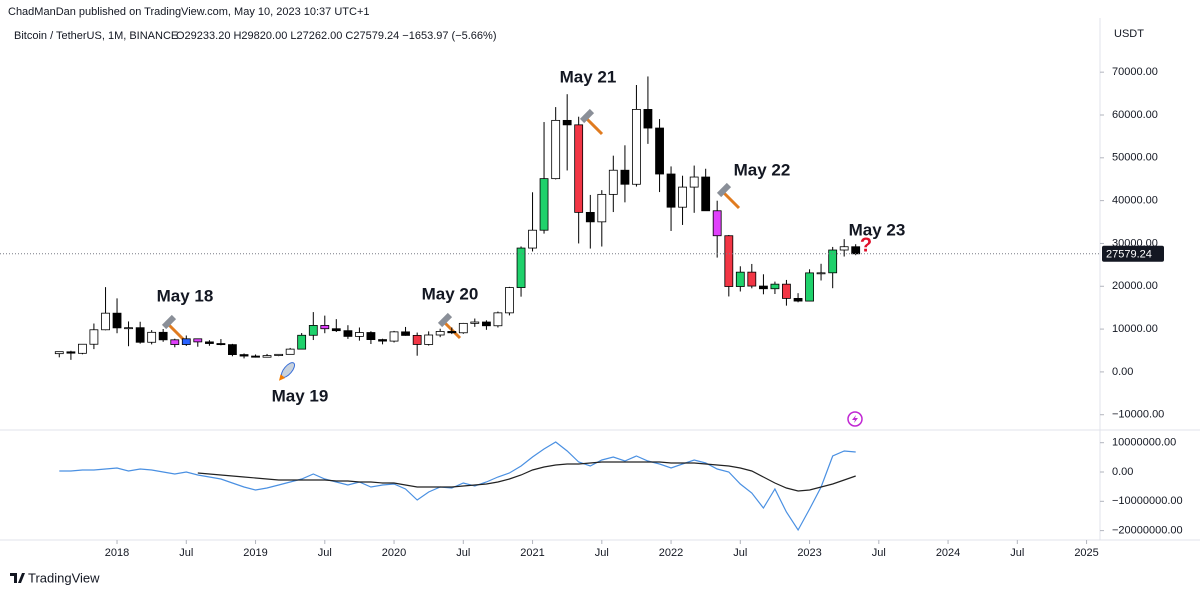  Describe the element at coordinates (287, 371) in the screenshot. I see `rocket-icon` at that location.